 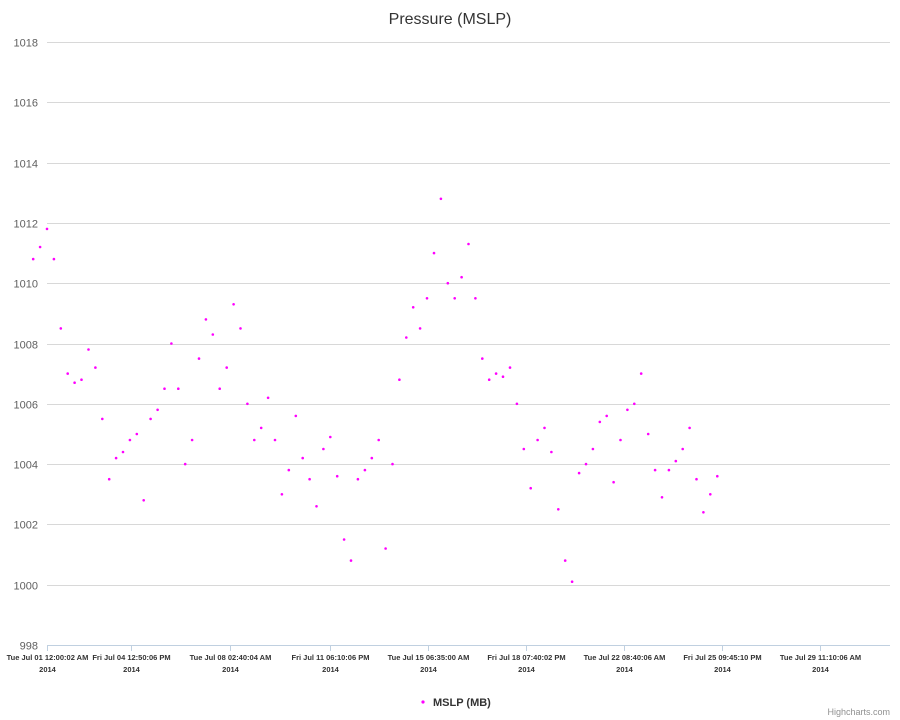 What do you see at coordinates (26, 225) in the screenshot?
I see `y-tick-label: 1012` at bounding box center [26, 225].